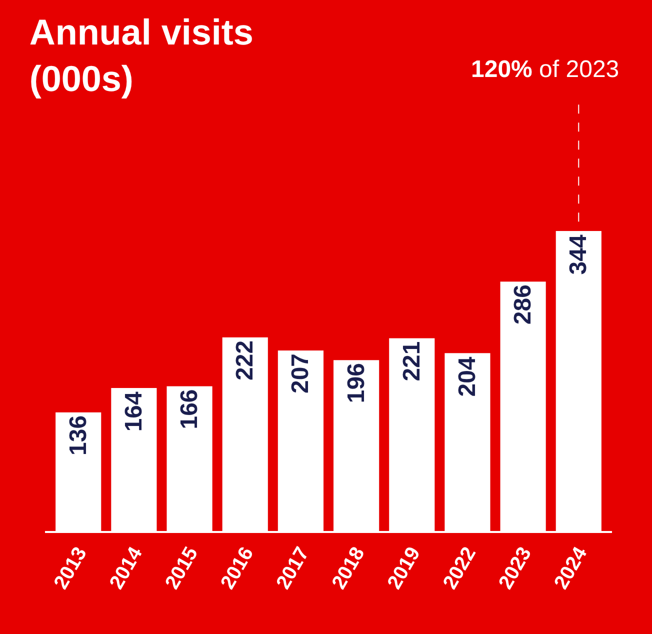  Describe the element at coordinates (245, 360) in the screenshot. I see `data-label: 222` at that location.